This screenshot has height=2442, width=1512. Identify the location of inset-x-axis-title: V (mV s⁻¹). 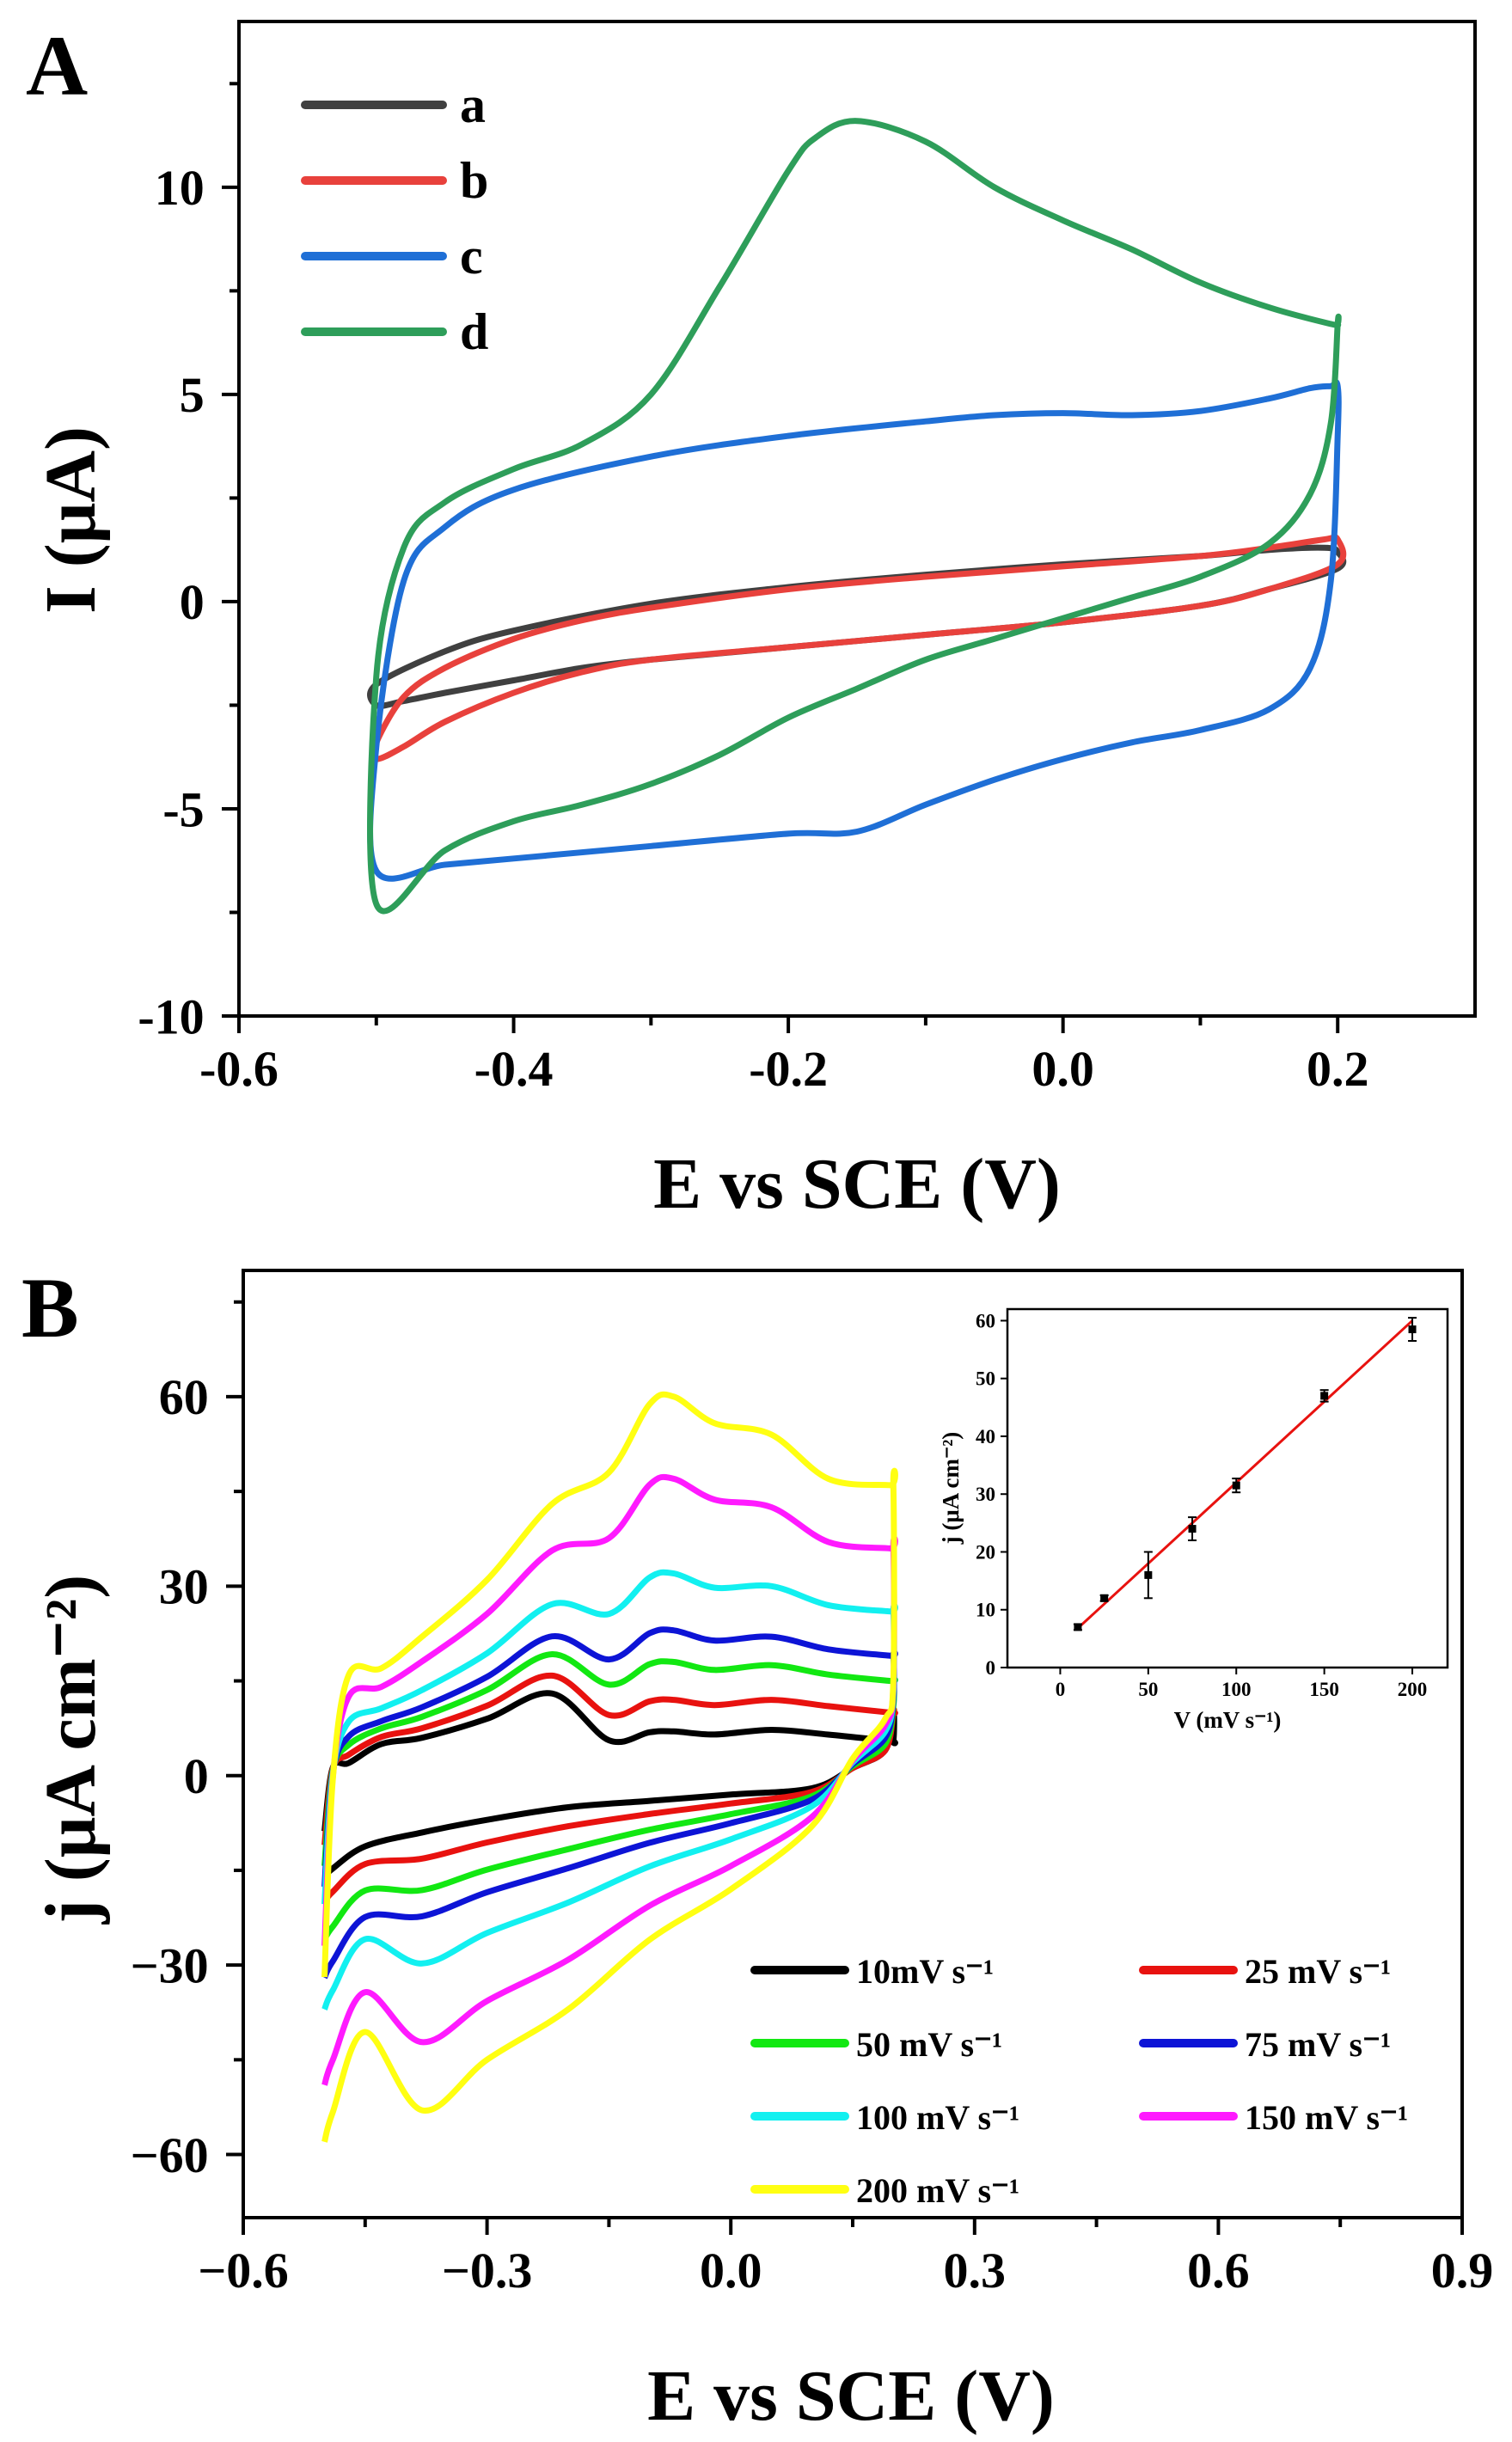
(1228, 1720).